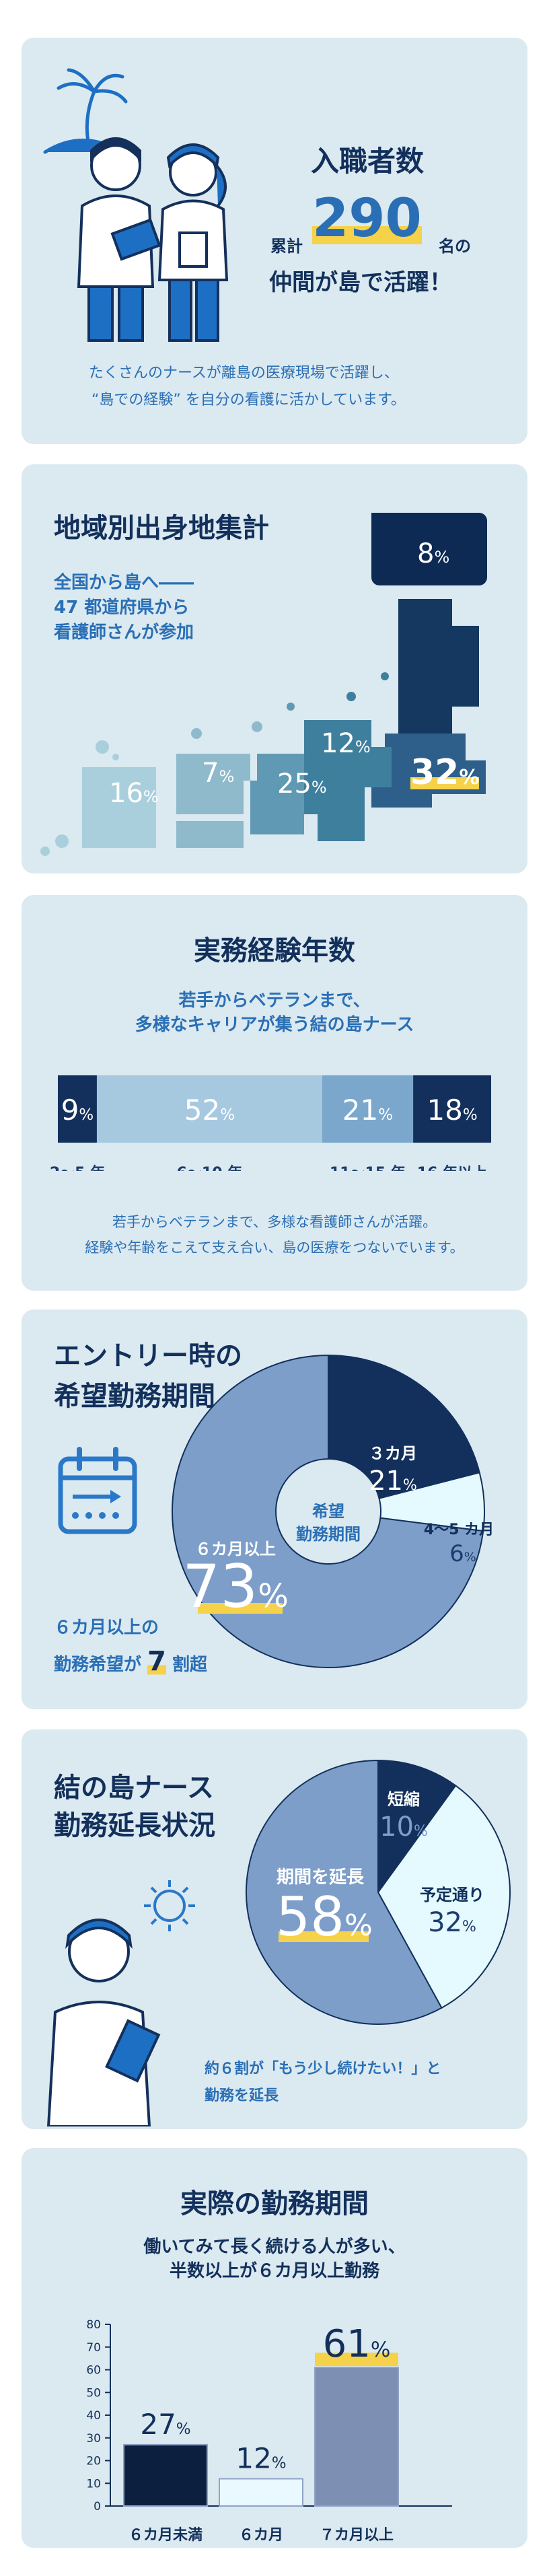  I want to click on extension-note-1: 約６割が「もう少し続けたい！」と, so click(323, 2069).